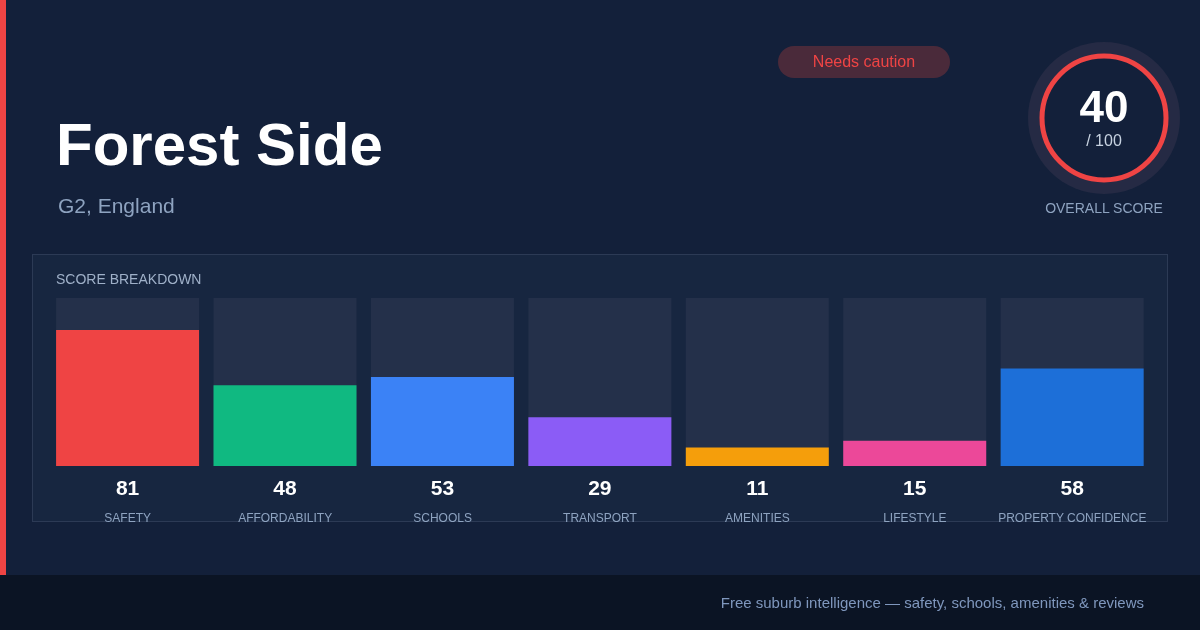  Describe the element at coordinates (1072, 487) in the screenshot. I see `data-label: 58` at that location.